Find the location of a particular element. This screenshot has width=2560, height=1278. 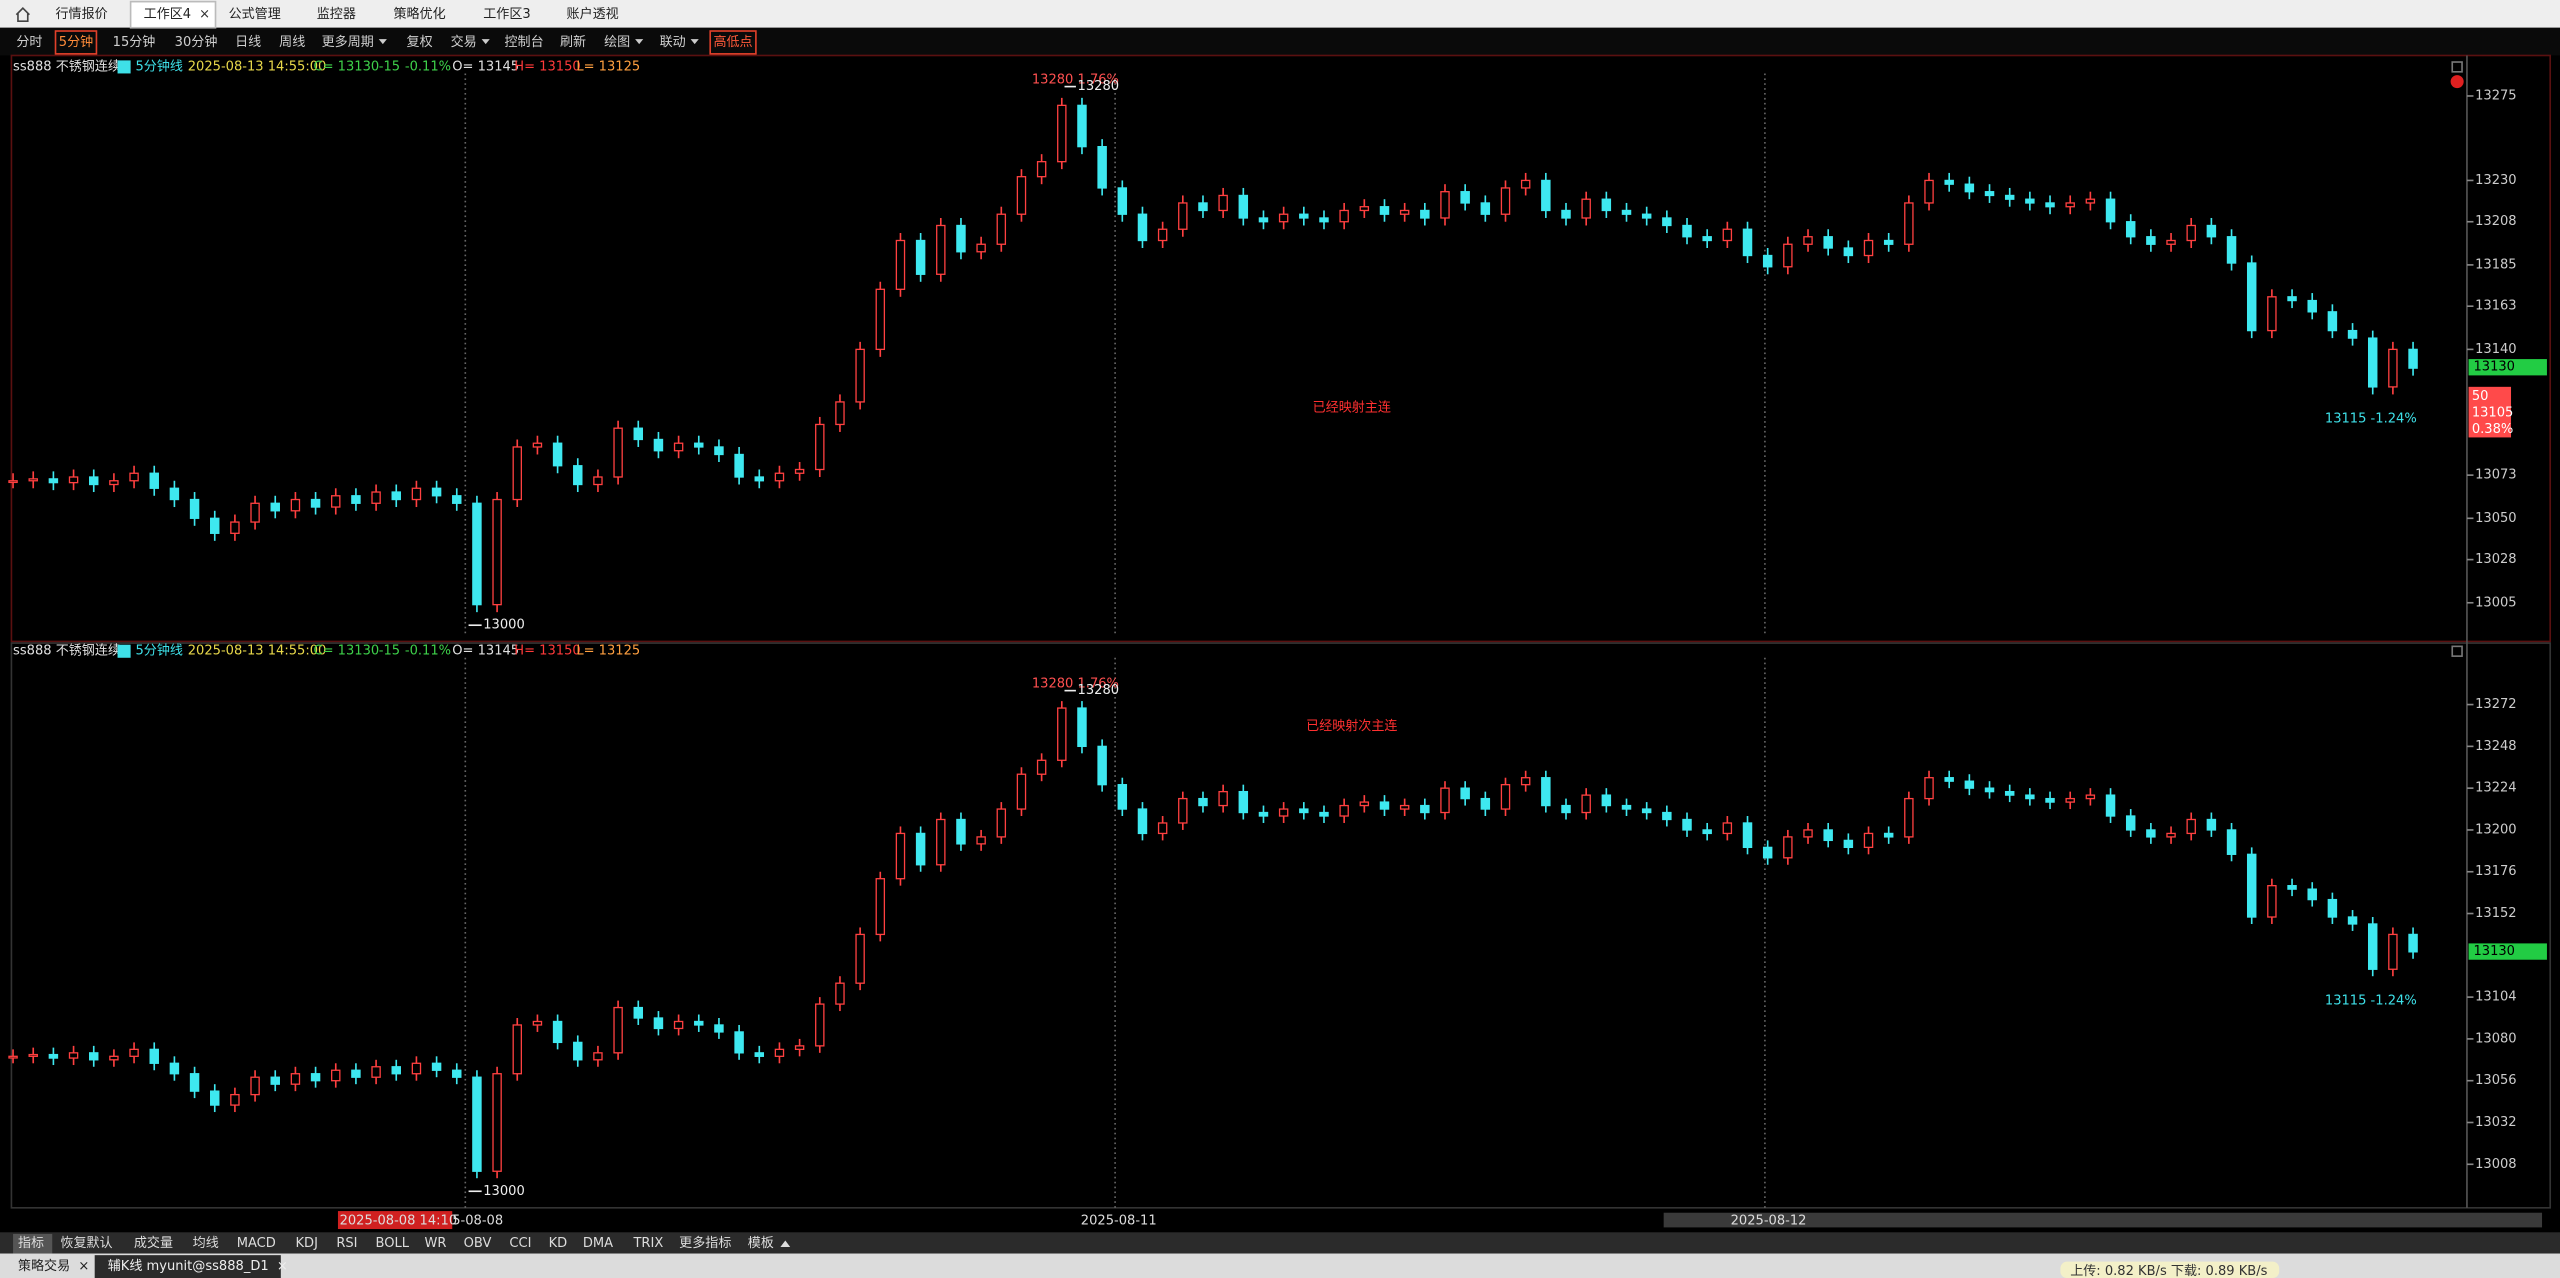

toolbar-button: 复权 is located at coordinates (420, 42).